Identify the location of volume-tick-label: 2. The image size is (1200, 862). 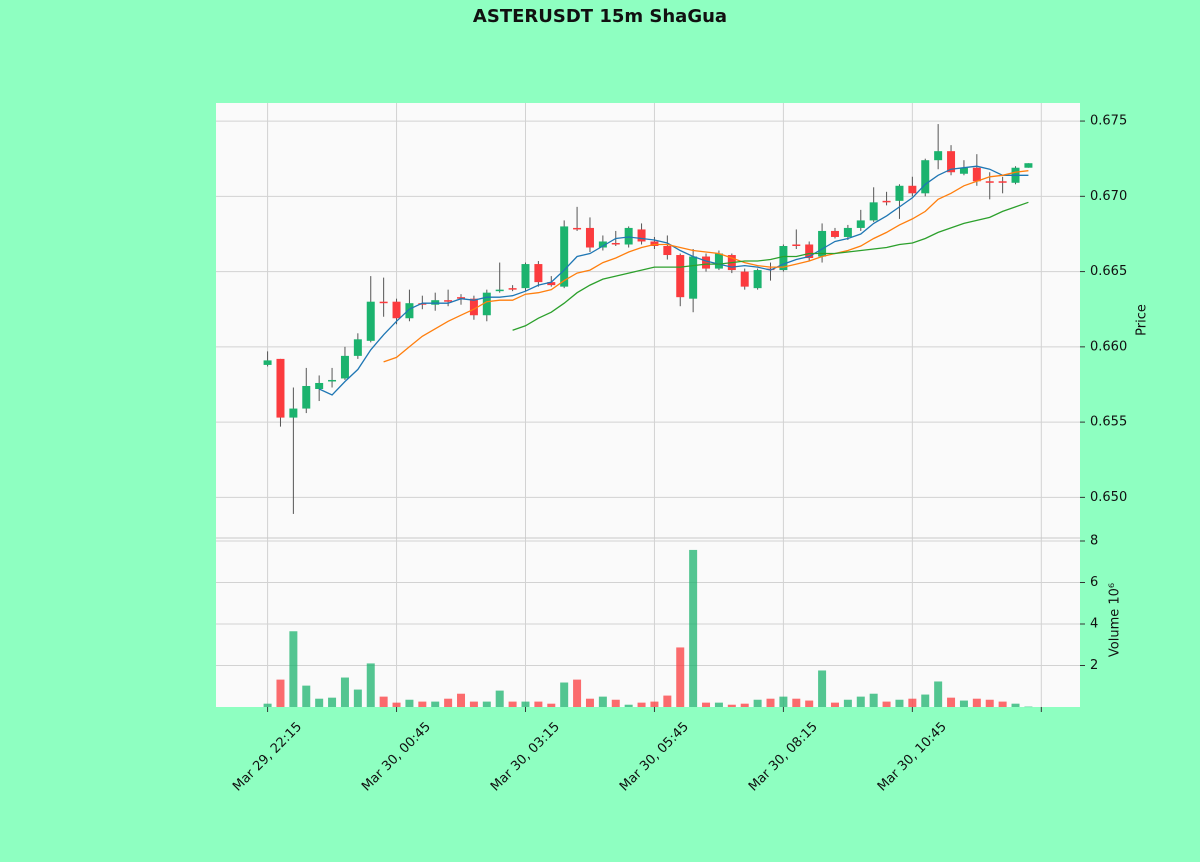
(1094, 665).